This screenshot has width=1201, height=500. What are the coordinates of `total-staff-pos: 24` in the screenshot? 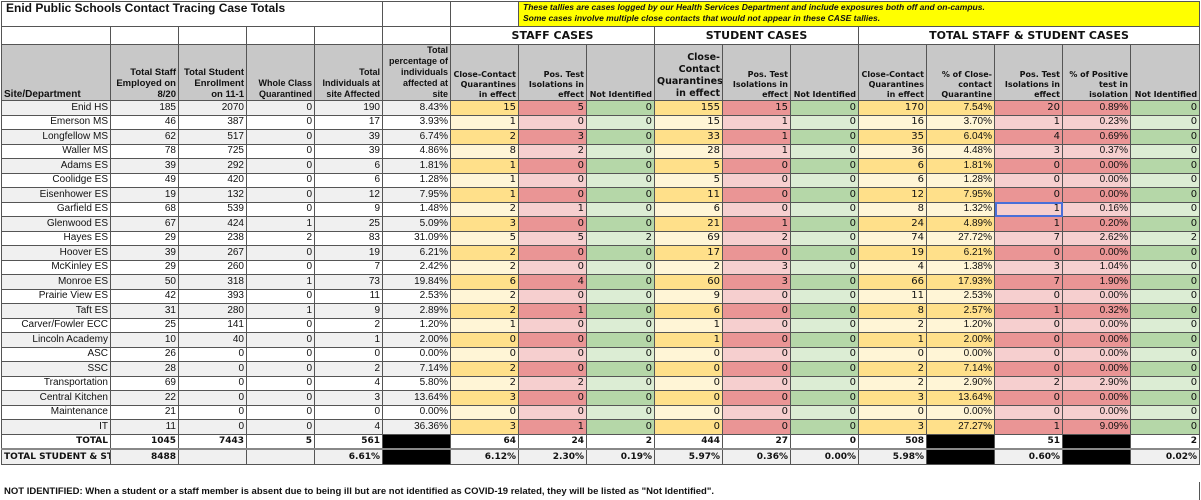 It's located at (552, 441).